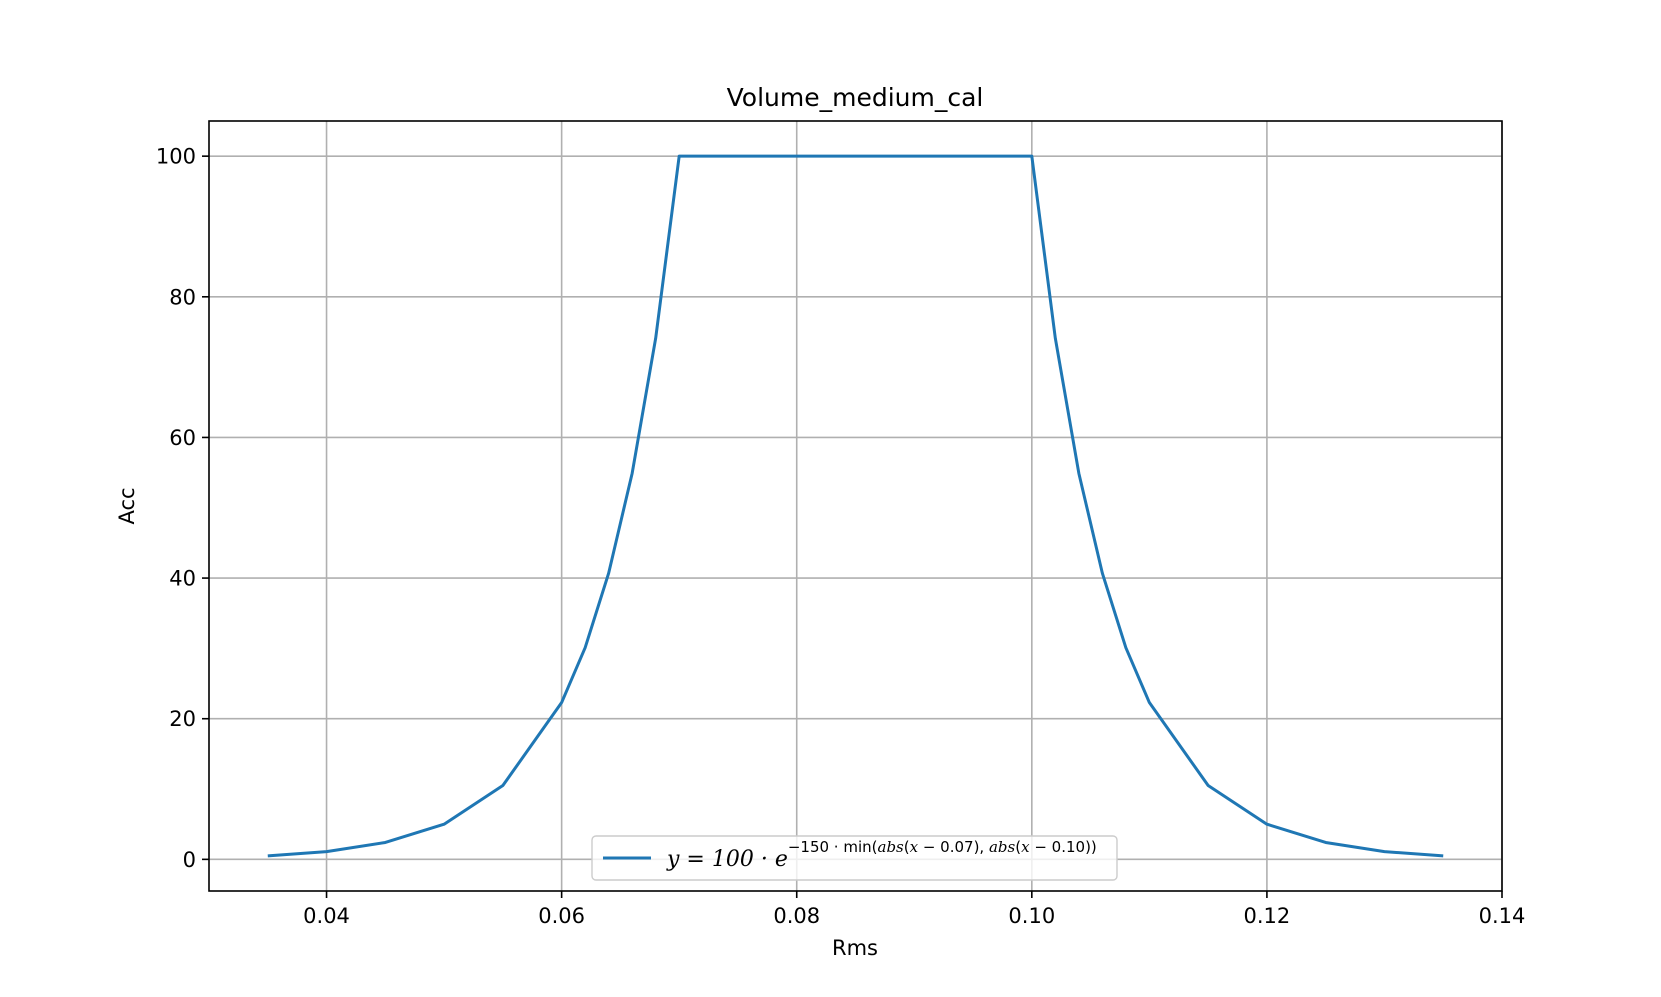 The width and height of the screenshot is (1661, 997). What do you see at coordinates (182, 297) in the screenshot?
I see `y-tick-label: 80` at bounding box center [182, 297].